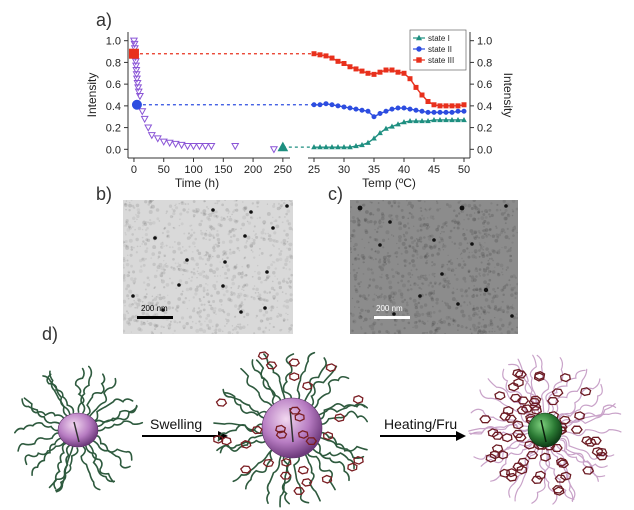  I want to click on x-tick-label-left: 150, so click(223, 170).